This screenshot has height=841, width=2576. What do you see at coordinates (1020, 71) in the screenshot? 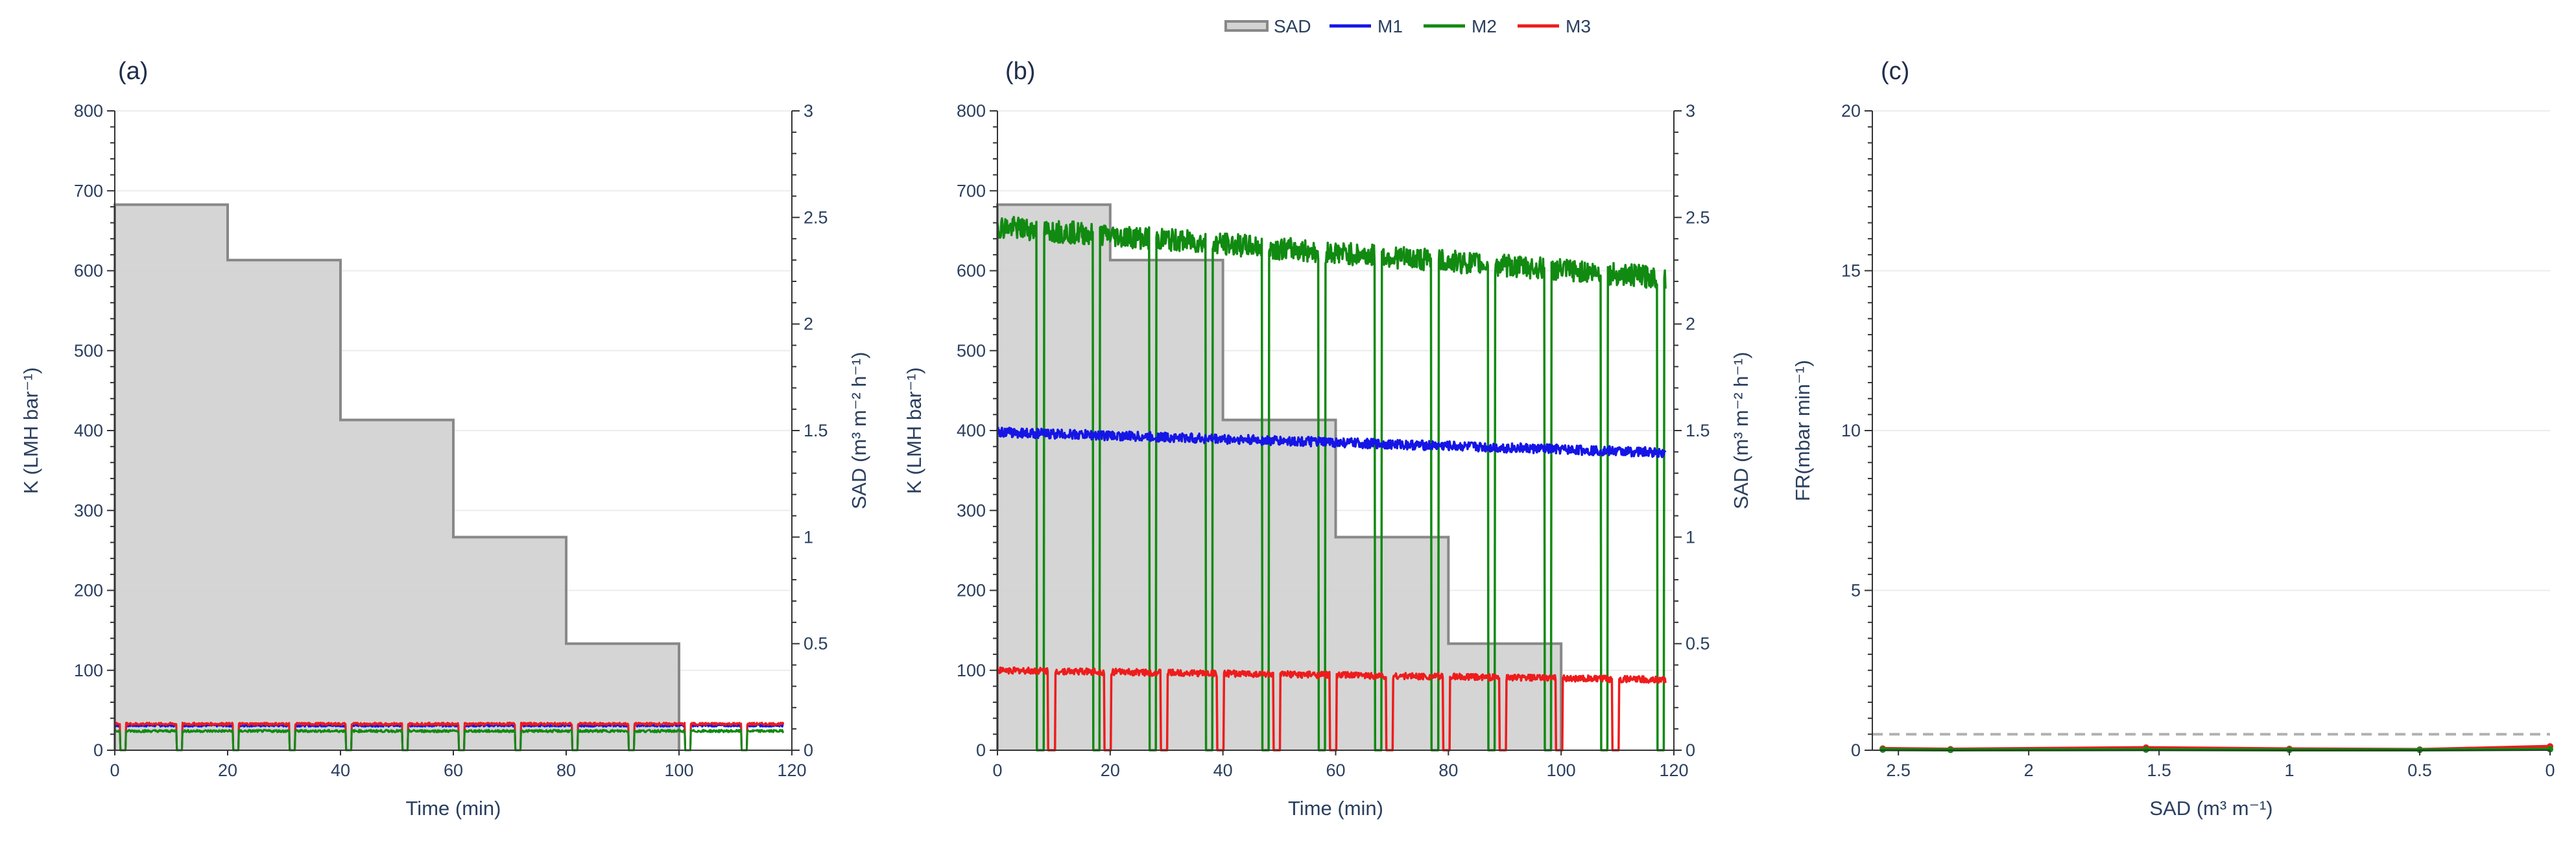
I see `panel-label: (b)` at bounding box center [1020, 71].